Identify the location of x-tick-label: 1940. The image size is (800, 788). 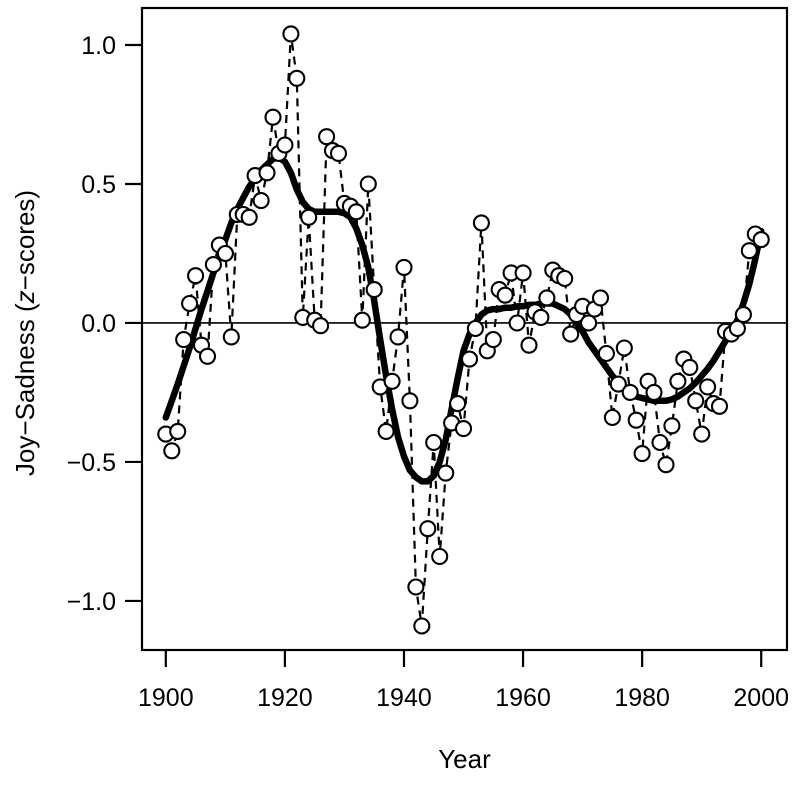
(404, 698).